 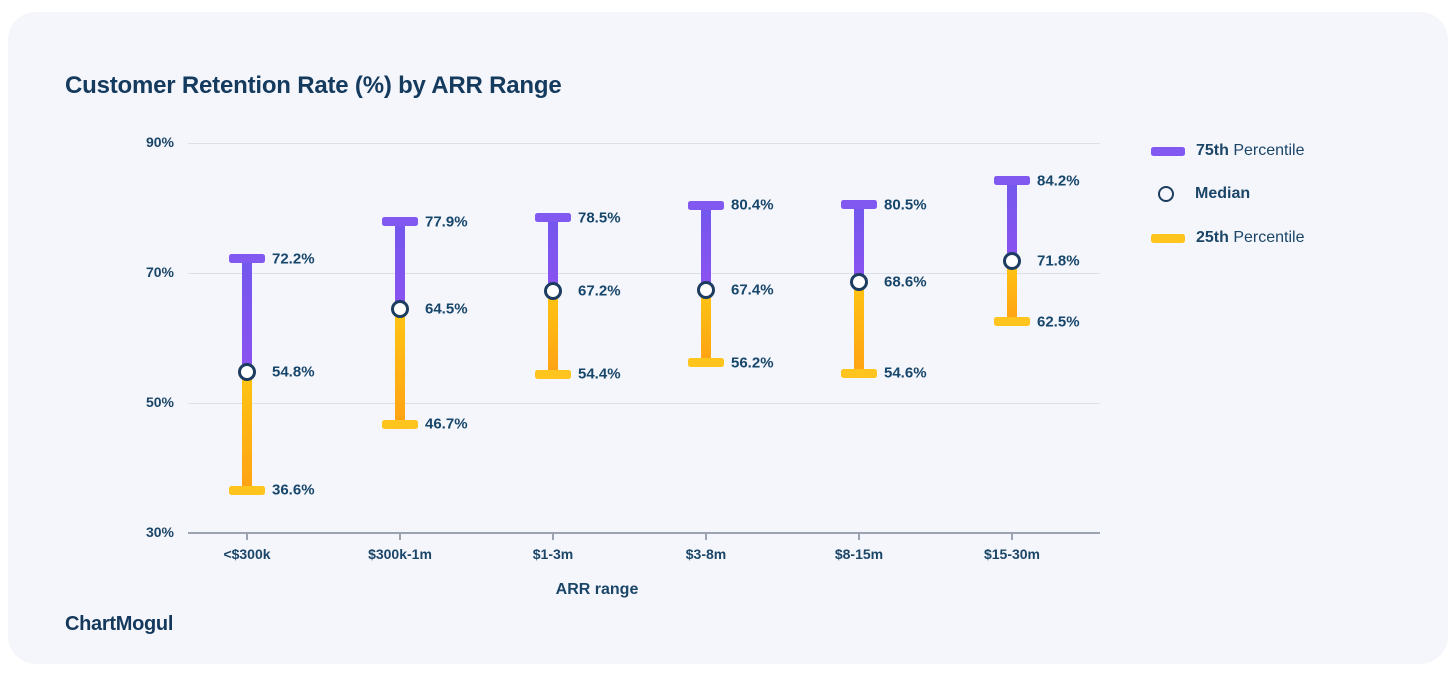 What do you see at coordinates (1168, 238) in the screenshot?
I see `legend-25th-bar-icon` at bounding box center [1168, 238].